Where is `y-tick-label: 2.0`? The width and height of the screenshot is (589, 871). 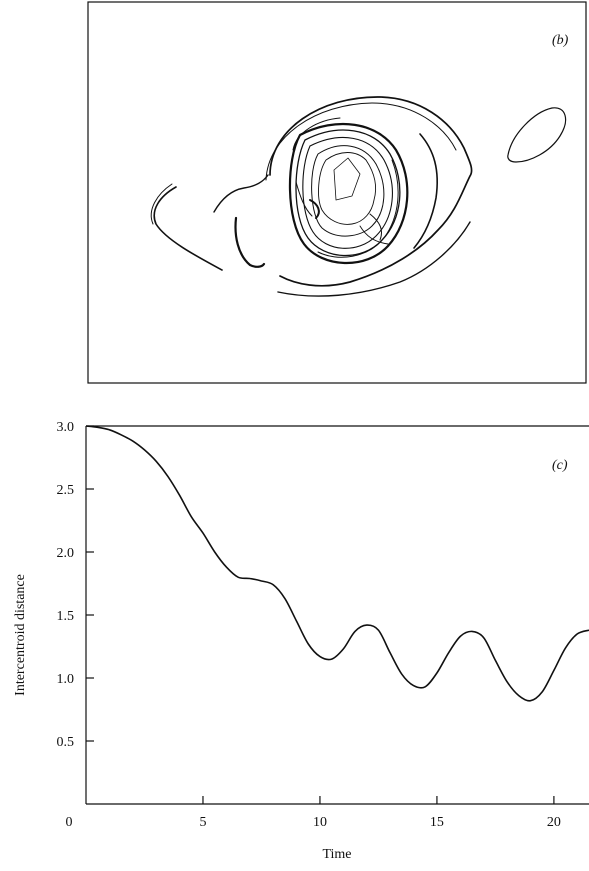
y-tick-label: 2.0 is located at coordinates (66, 553).